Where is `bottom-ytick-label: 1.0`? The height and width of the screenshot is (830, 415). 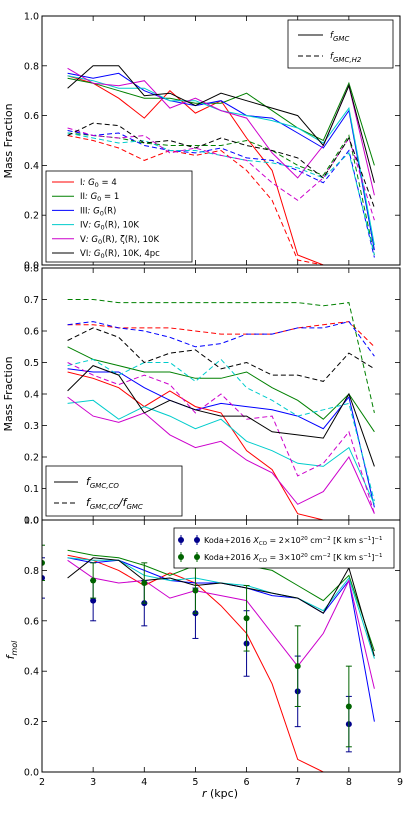
bottom-ytick-label: 1.0 is located at coordinates (31, 521).